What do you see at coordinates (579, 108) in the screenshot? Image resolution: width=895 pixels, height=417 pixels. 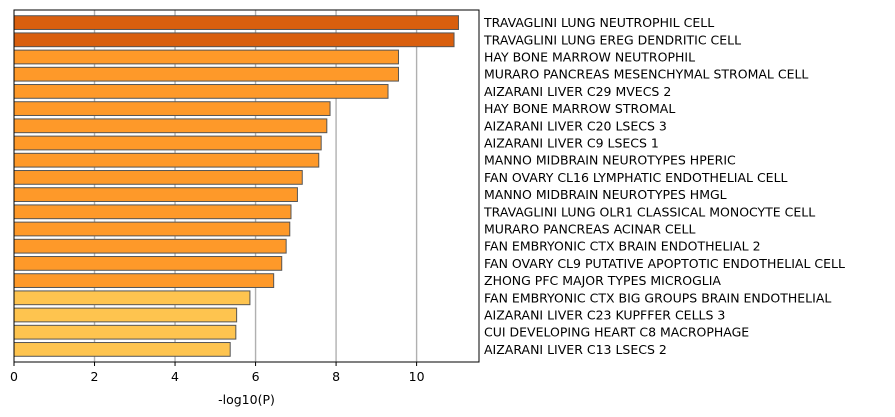 I see `category-label-6: HAY BONE MARROW STROMAL` at bounding box center [579, 108].